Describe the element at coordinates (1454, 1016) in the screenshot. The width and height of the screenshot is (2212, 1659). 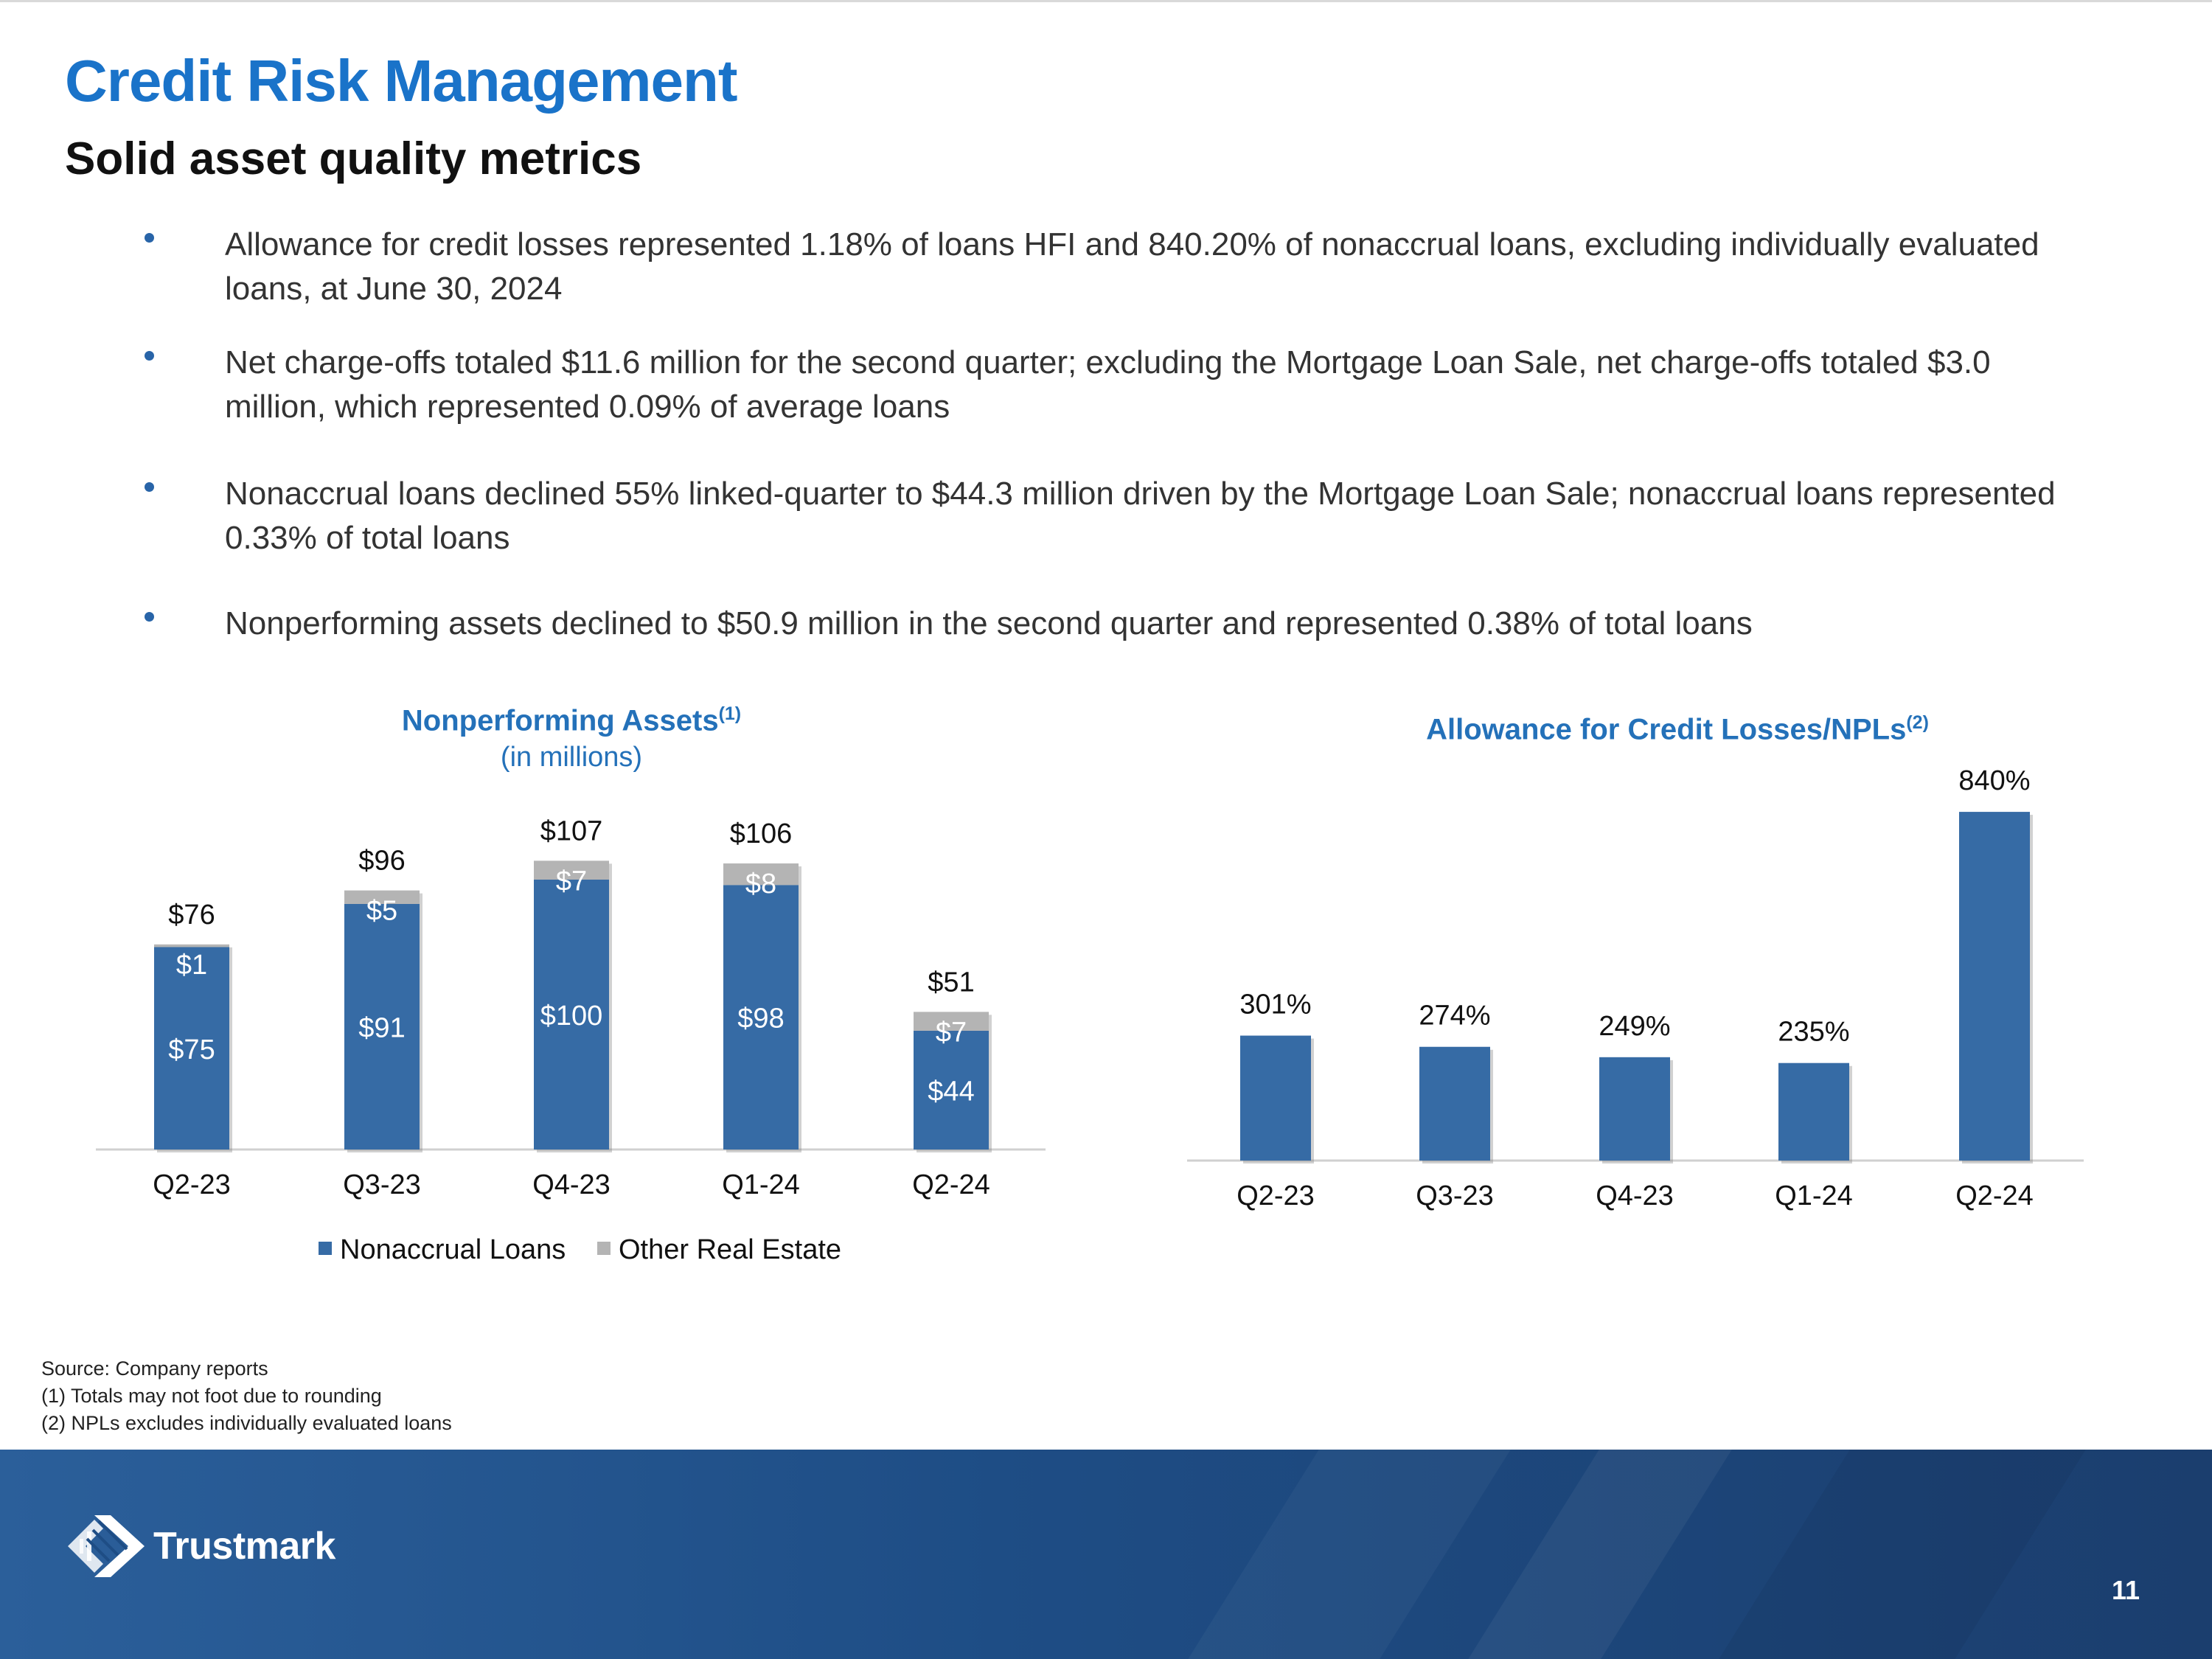
I see `acl-value-label: 274%` at that location.